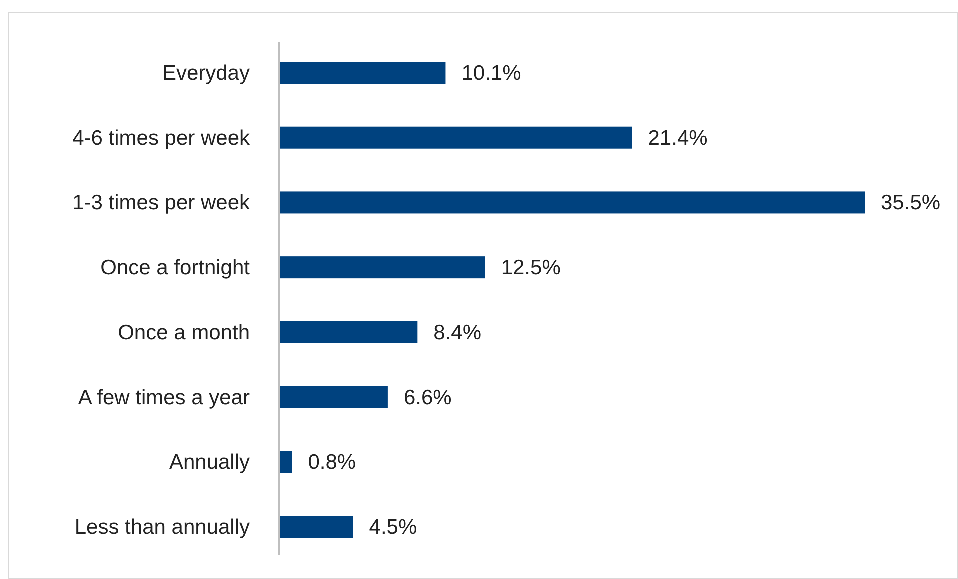  What do you see at coordinates (162, 527) in the screenshot?
I see `y-tick-label: Less than annually` at bounding box center [162, 527].